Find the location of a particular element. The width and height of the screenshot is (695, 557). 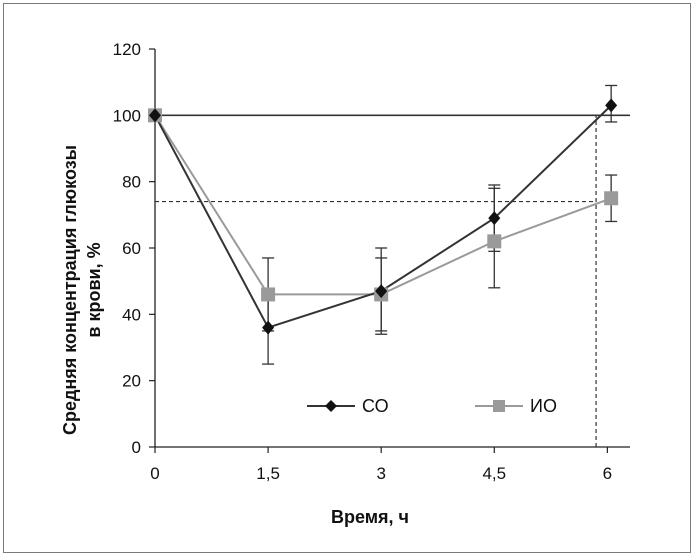

y-axis-label-line1: Средняя концентрация глюкозы is located at coordinates (70, 290).